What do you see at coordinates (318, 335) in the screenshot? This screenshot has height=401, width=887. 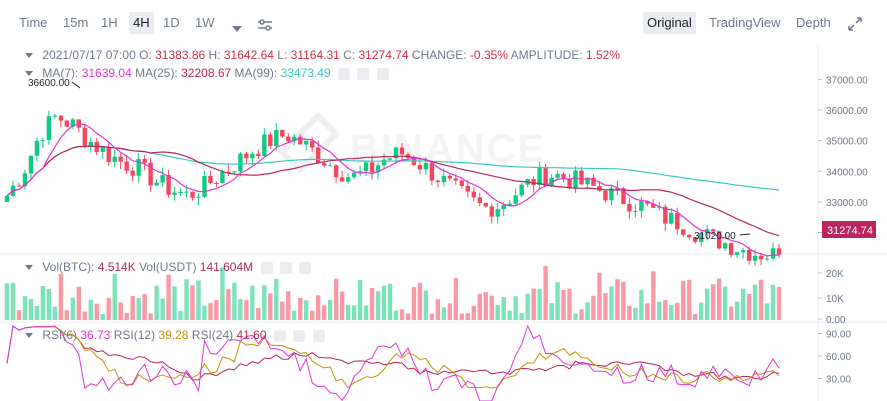 I see `rsi-close-icon` at bounding box center [318, 335].